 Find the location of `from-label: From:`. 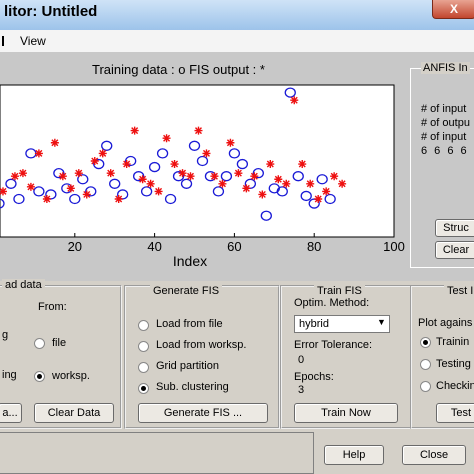

from-label: From: is located at coordinates (52, 307).